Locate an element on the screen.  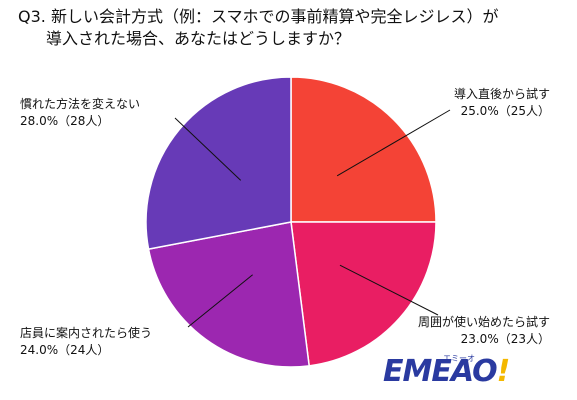
slice-label-1: 導入直後から試す is located at coordinates (502, 93).